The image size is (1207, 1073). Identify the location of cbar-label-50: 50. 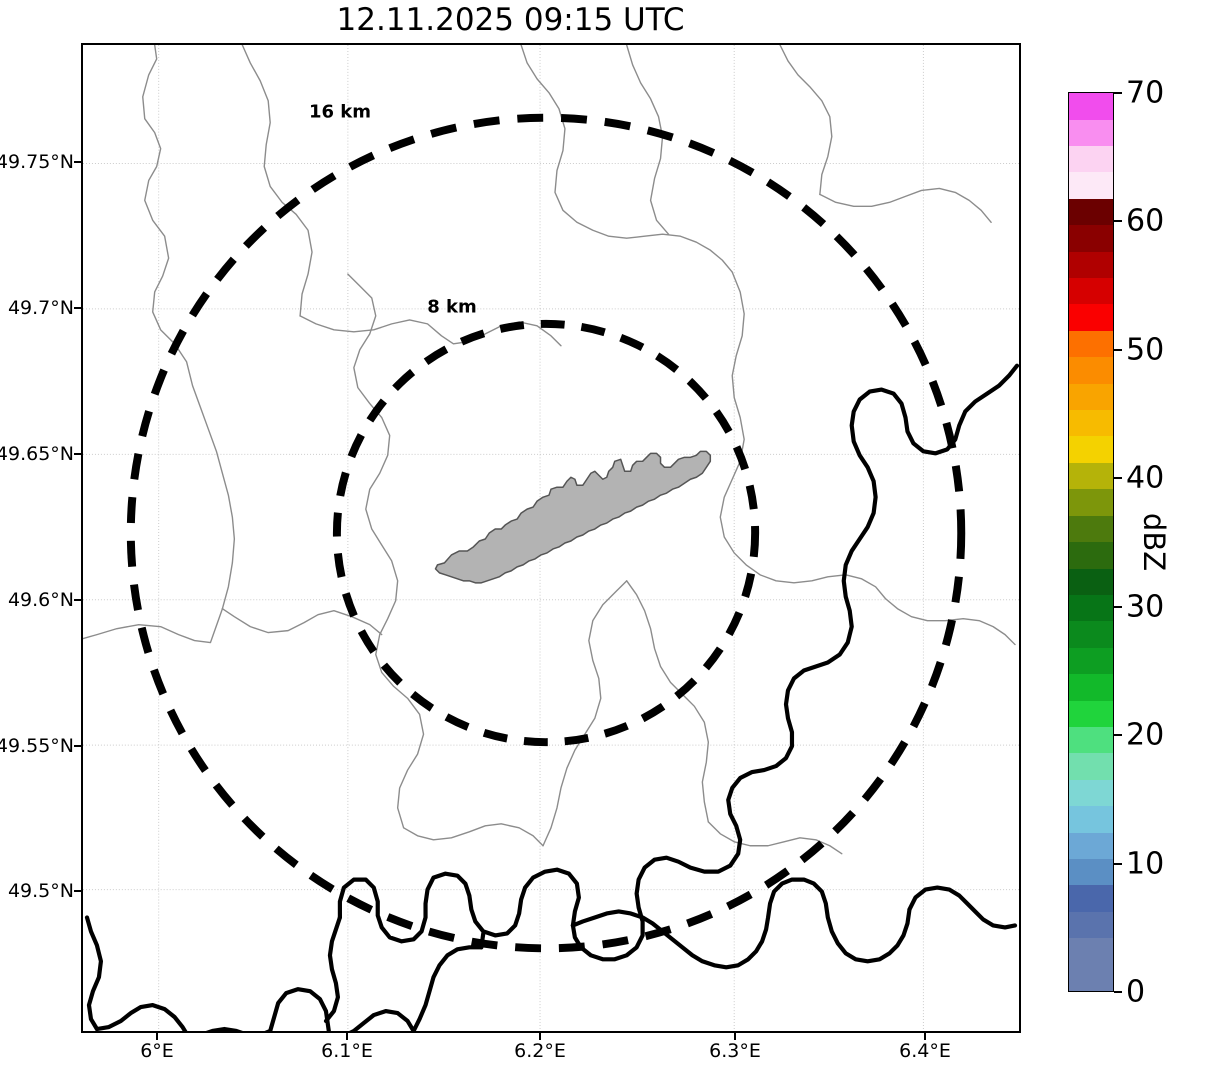
(1145, 350).